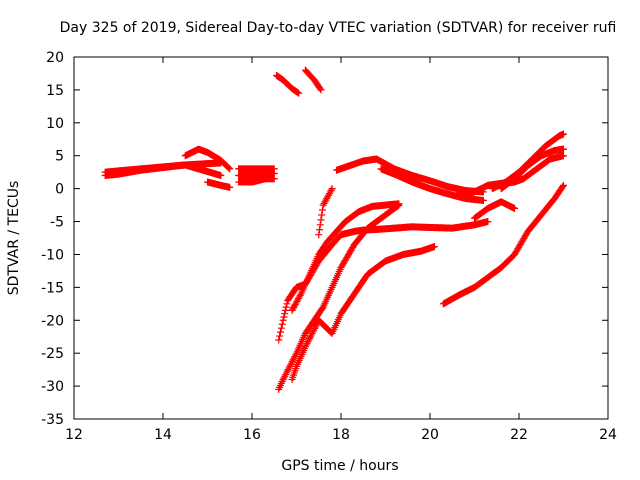 The image size is (640, 480). What do you see at coordinates (345, 257) in the screenshot?
I see `series-arc-j` at bounding box center [345, 257].